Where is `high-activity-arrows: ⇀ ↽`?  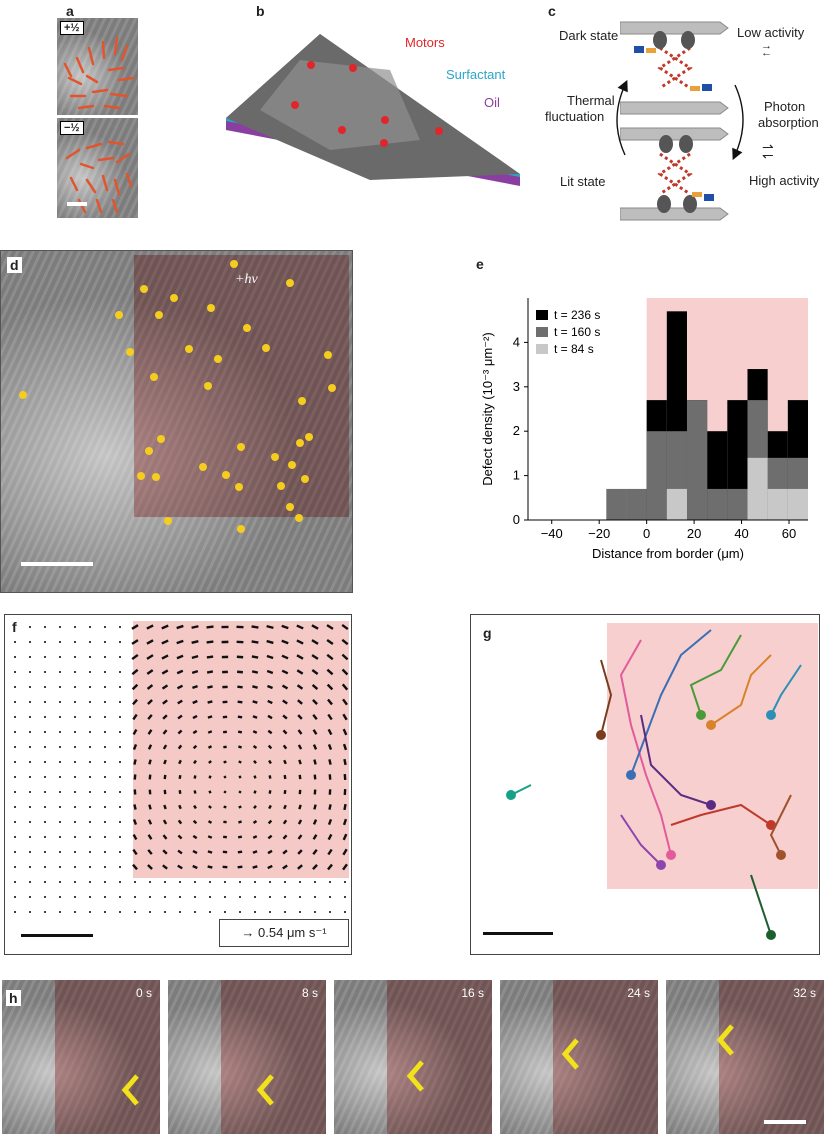
high-activity-arrows: ⇀ ↽ is located at coordinates (768, 151).